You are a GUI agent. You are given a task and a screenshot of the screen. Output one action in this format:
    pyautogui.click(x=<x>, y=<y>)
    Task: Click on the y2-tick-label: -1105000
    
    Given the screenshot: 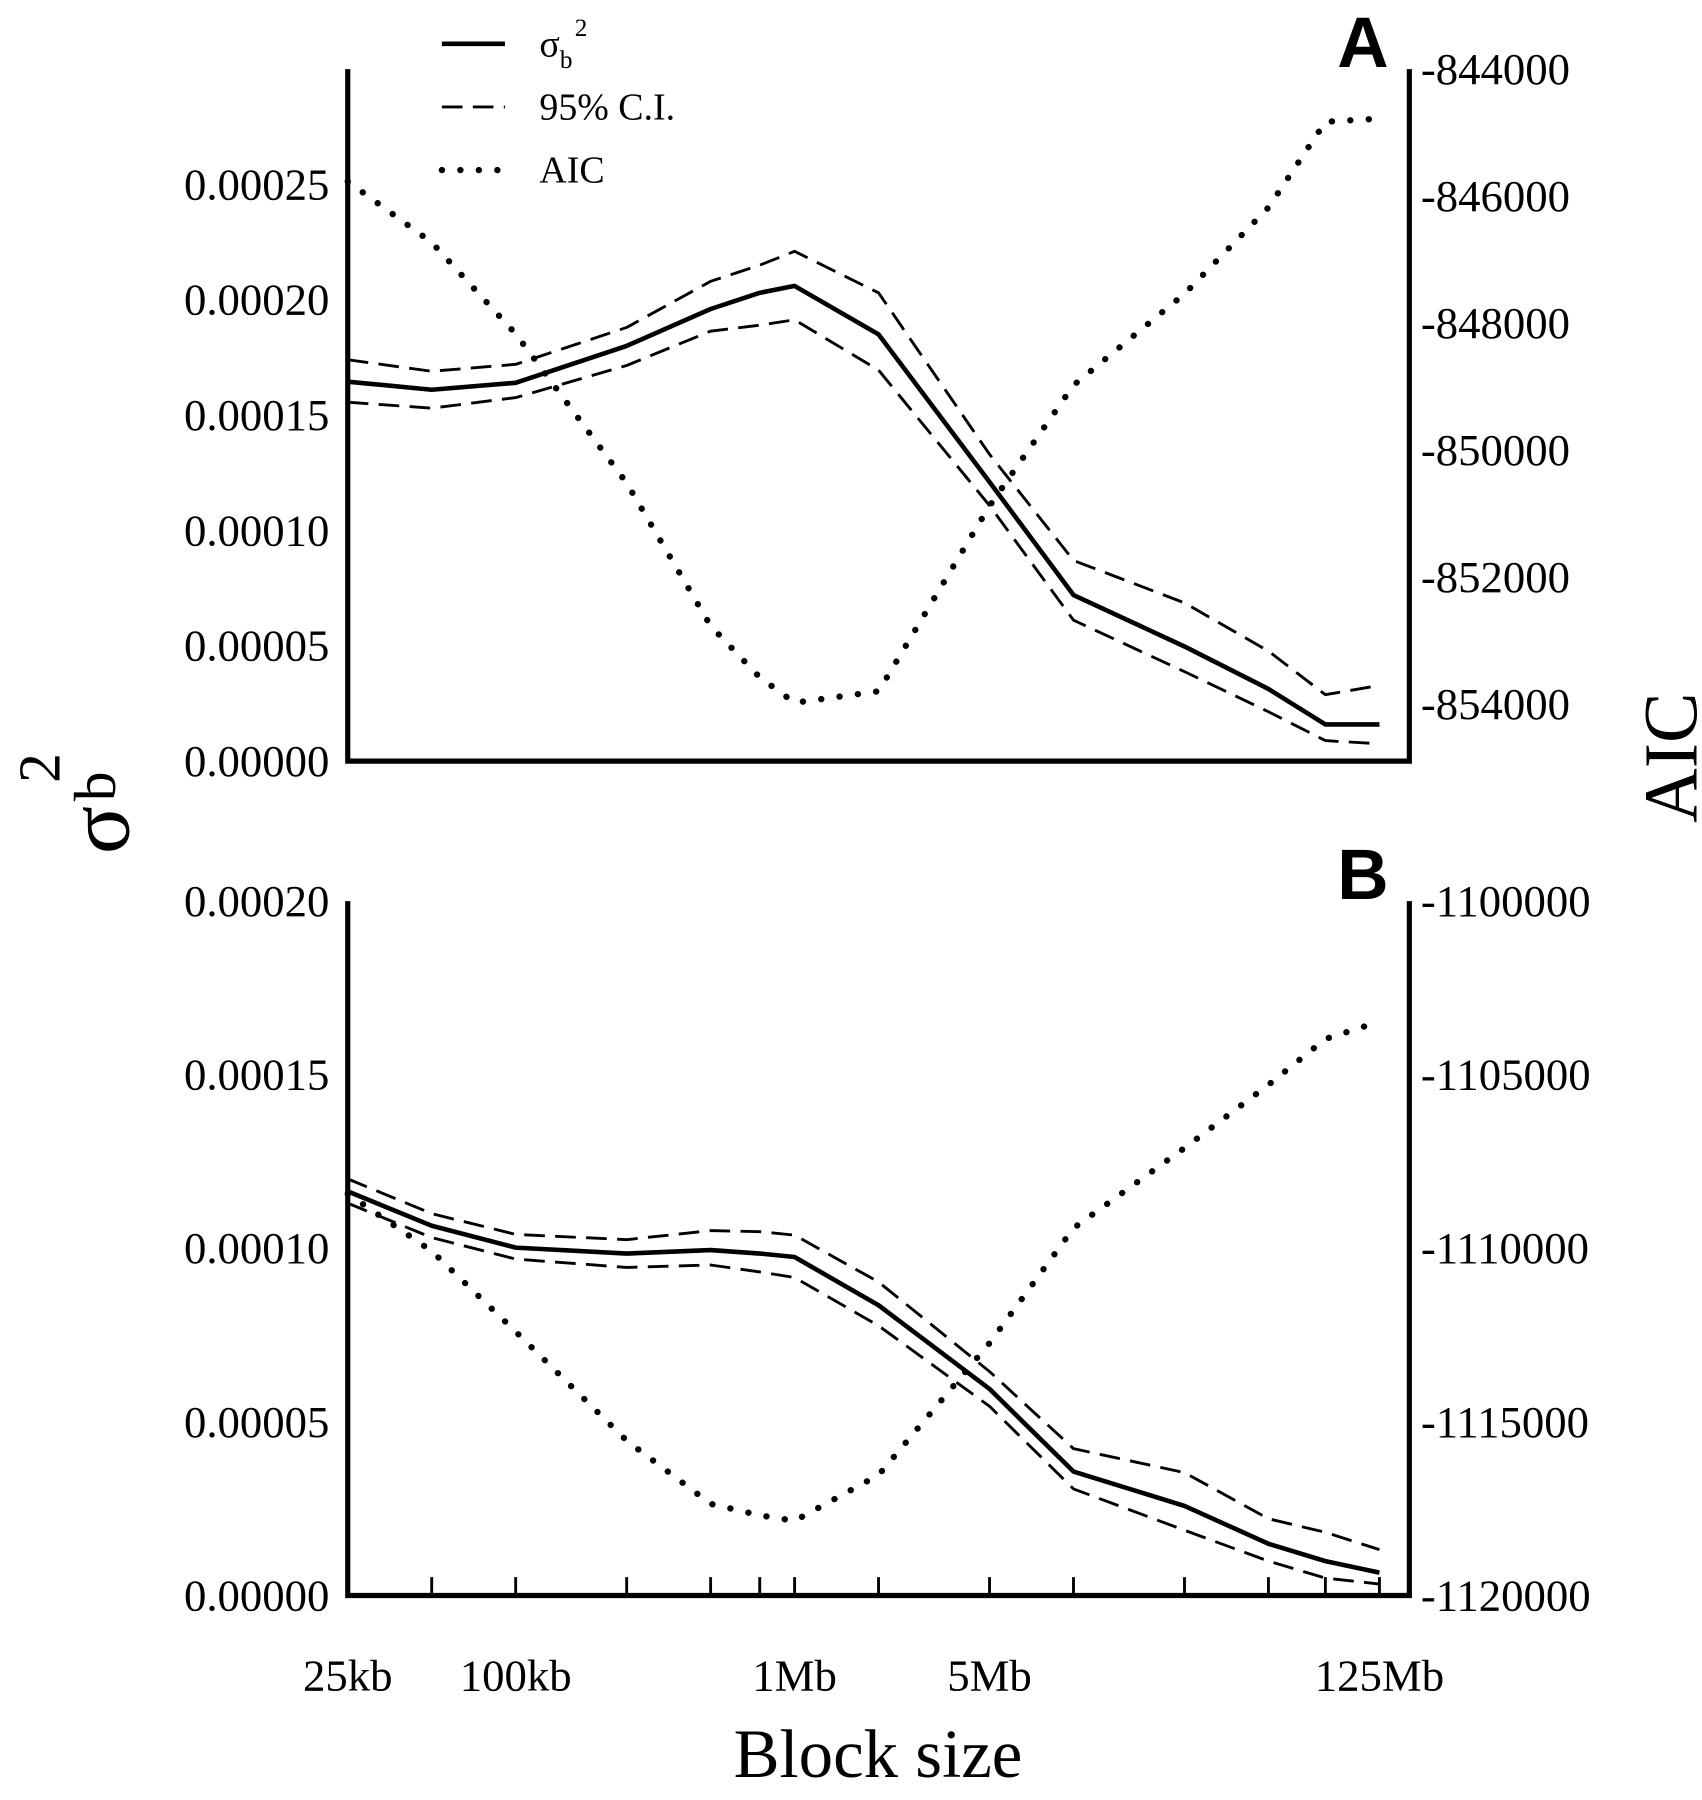 What is the action you would take?
    pyautogui.click(x=1506, y=1075)
    